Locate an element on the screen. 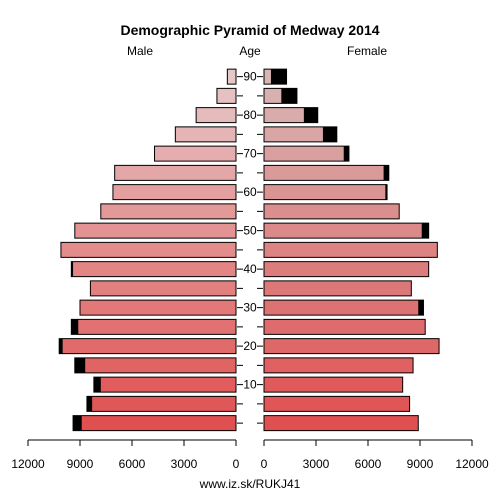 Image resolution: width=500 pixels, height=500 pixels. male-x-tick-label: 3000 is located at coordinates (184, 464).